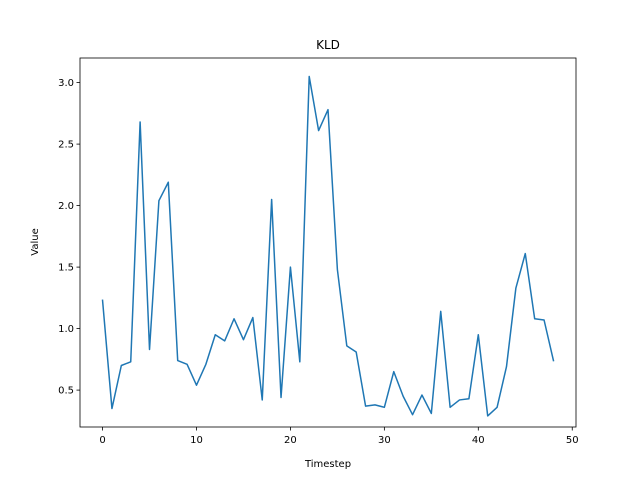 This screenshot has width=640, height=480. Describe the element at coordinates (478, 440) in the screenshot. I see `x-tick-label: 40` at that location.